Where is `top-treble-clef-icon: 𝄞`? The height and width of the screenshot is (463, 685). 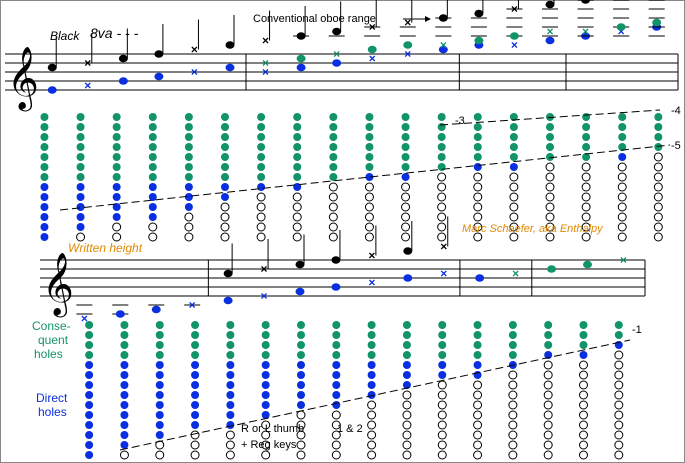
top-treble-clef-icon: 𝄞 is located at coordinates (23, 79).